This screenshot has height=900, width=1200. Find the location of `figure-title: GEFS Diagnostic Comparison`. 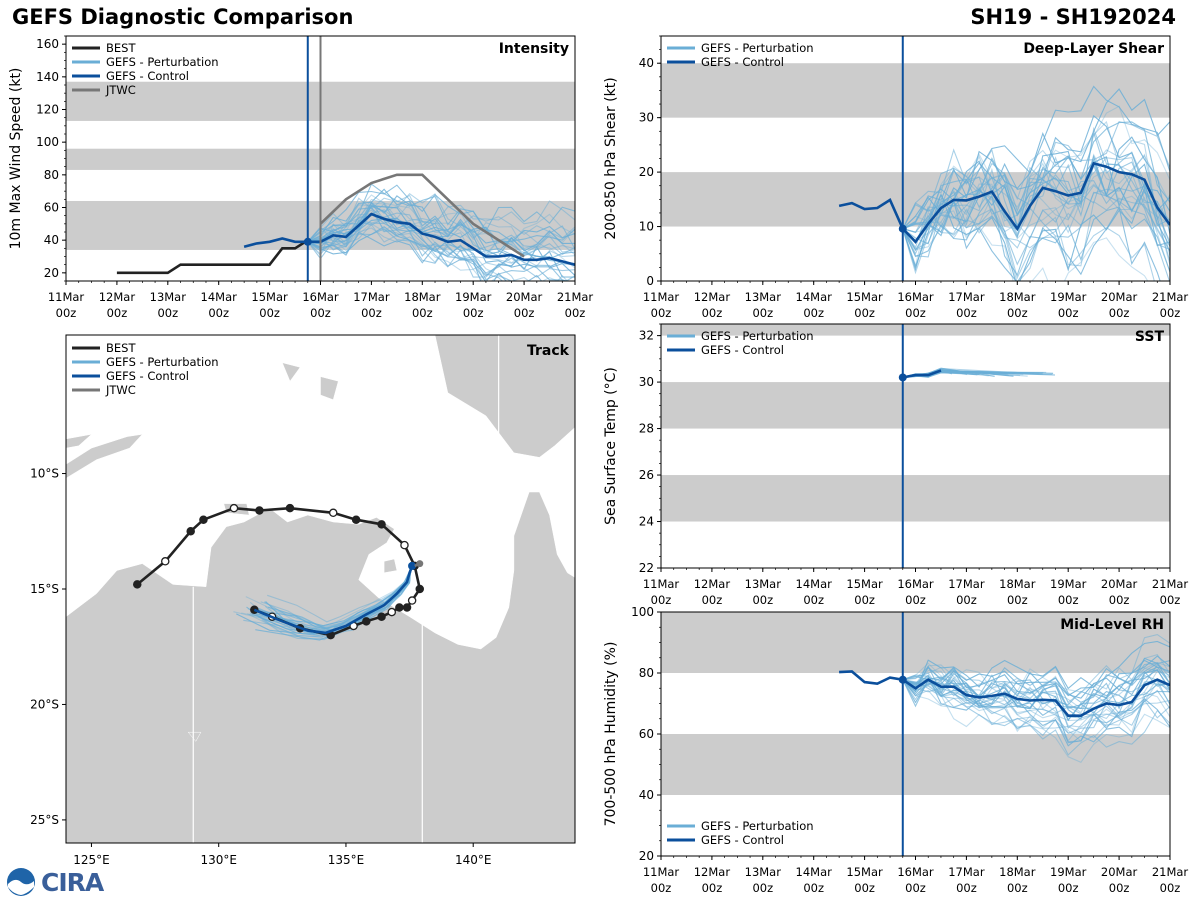

figure-title: GEFS Diagnostic Comparison is located at coordinates (183, 17).